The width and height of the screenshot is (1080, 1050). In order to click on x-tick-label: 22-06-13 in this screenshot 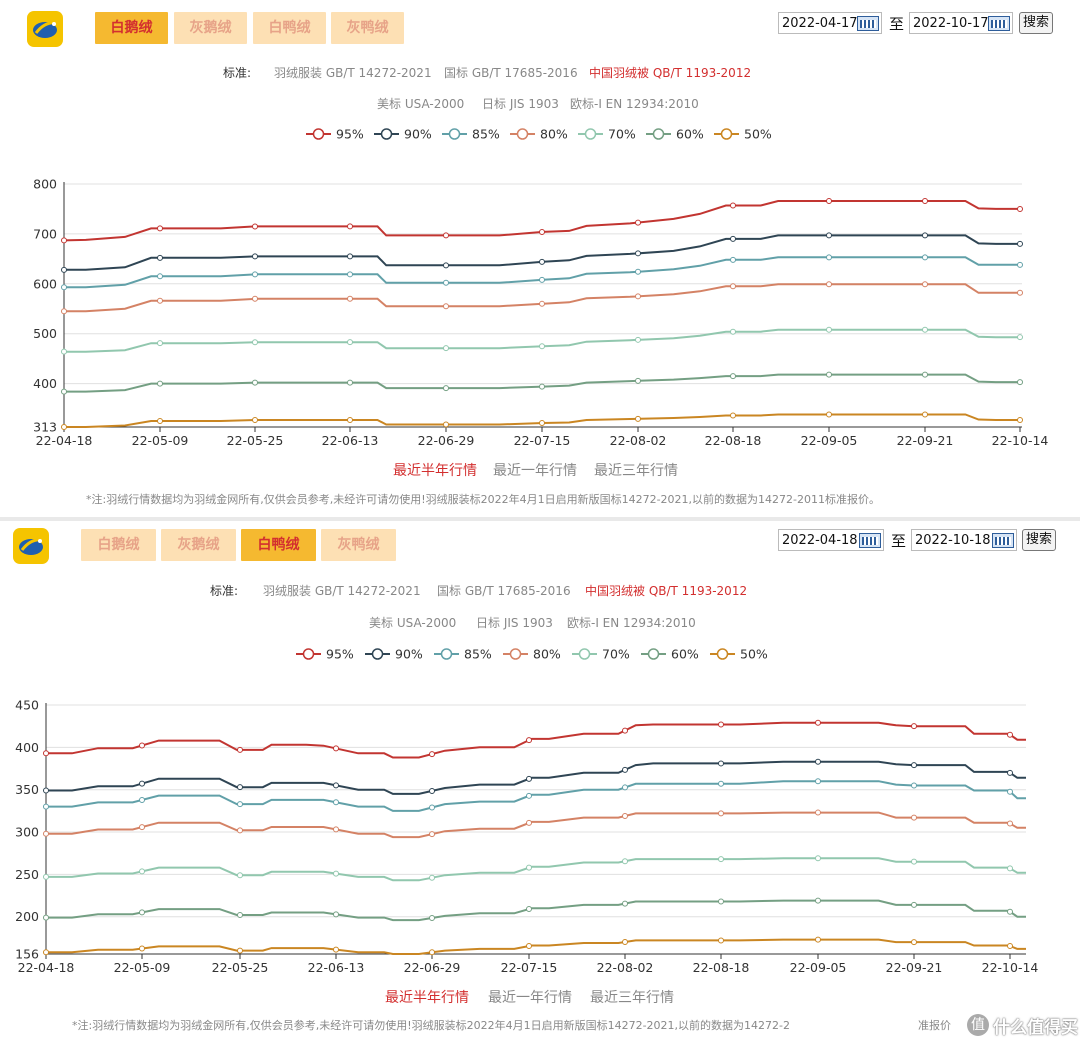, I will do `click(350, 440)`.